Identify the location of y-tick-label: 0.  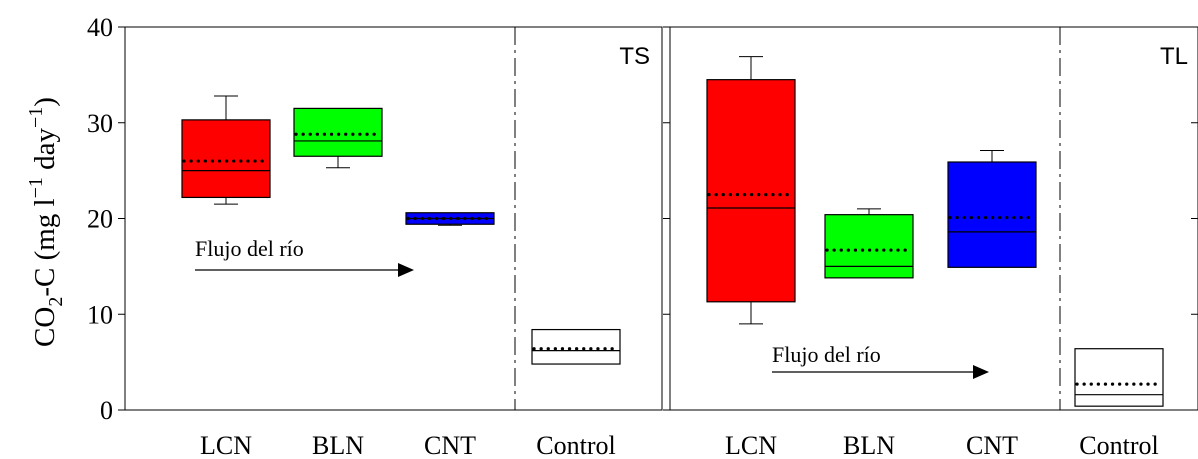
(106, 410).